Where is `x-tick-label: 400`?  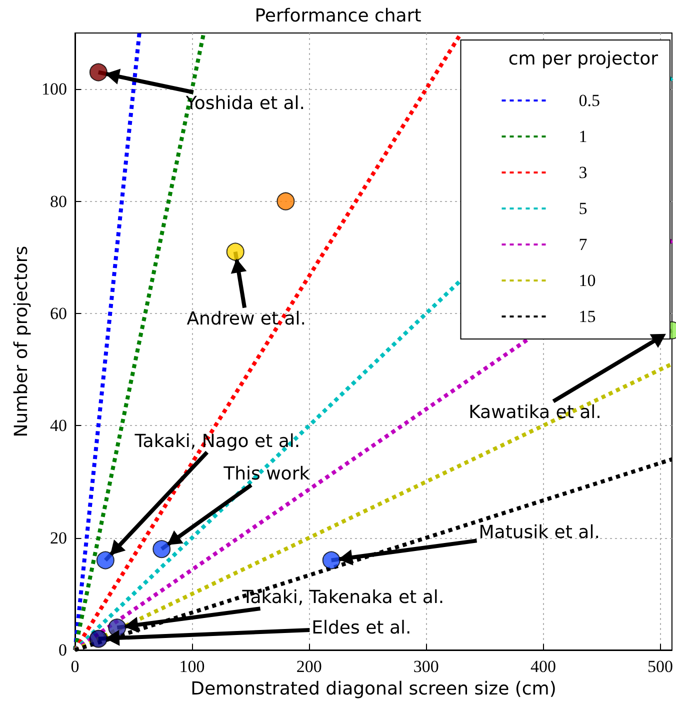
x-tick-label: 400 is located at coordinates (543, 666).